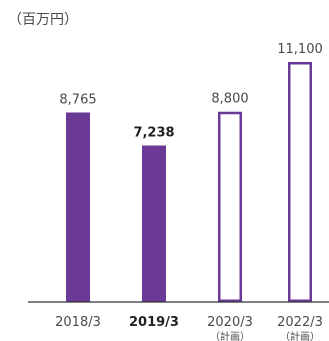 This screenshot has height=341, width=329. I want to click on x-tick-label: 2018/3, so click(78, 322).